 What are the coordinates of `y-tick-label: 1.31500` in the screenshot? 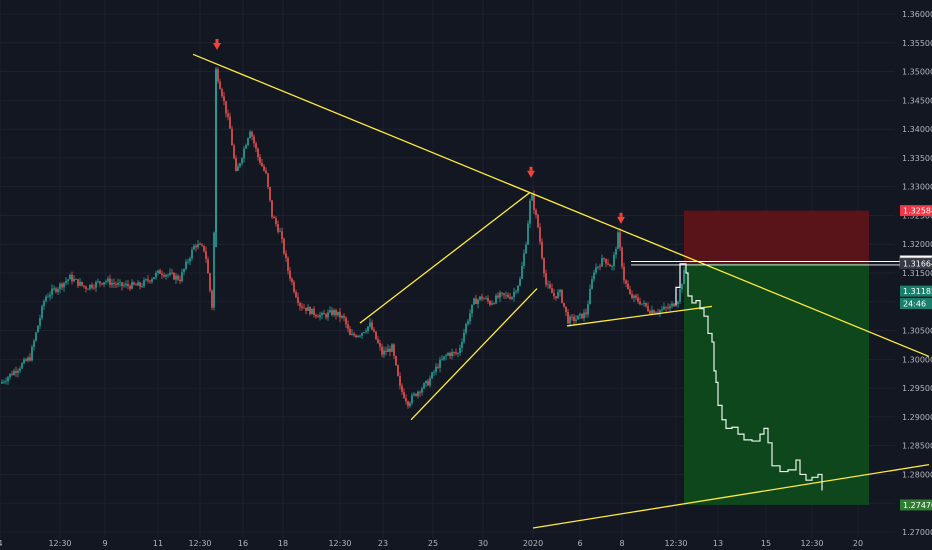 It's located at (917, 273).